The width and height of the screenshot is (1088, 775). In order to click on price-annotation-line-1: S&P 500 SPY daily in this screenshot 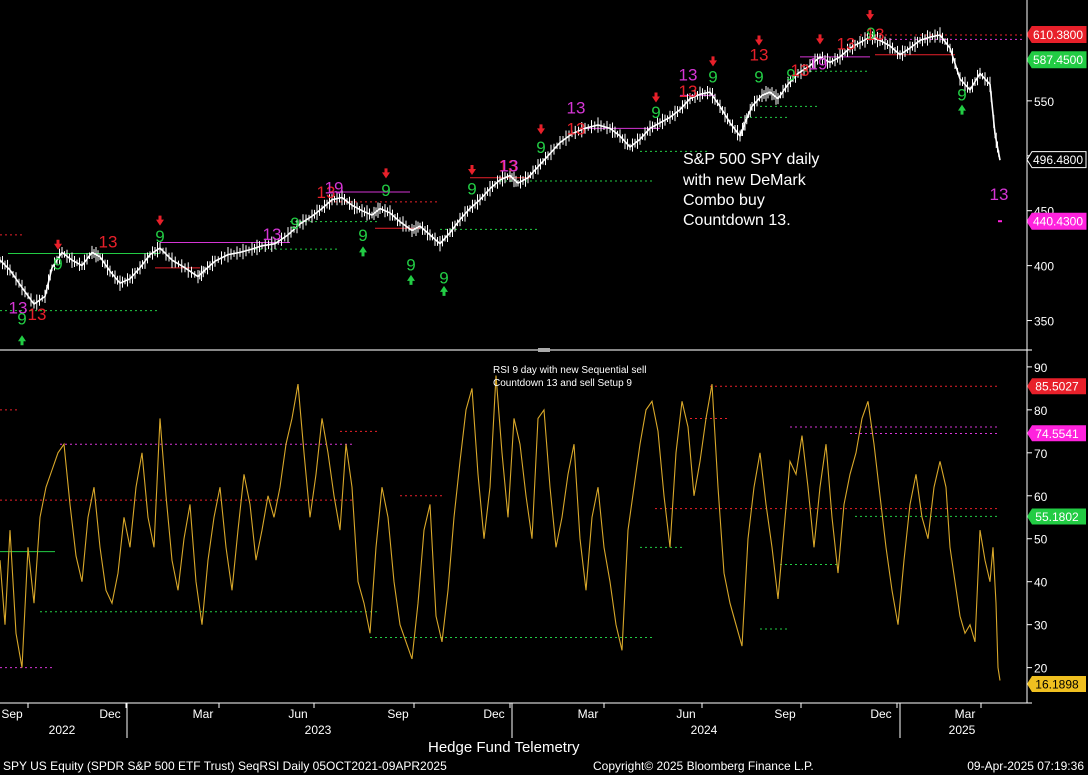, I will do `click(751, 159)`.